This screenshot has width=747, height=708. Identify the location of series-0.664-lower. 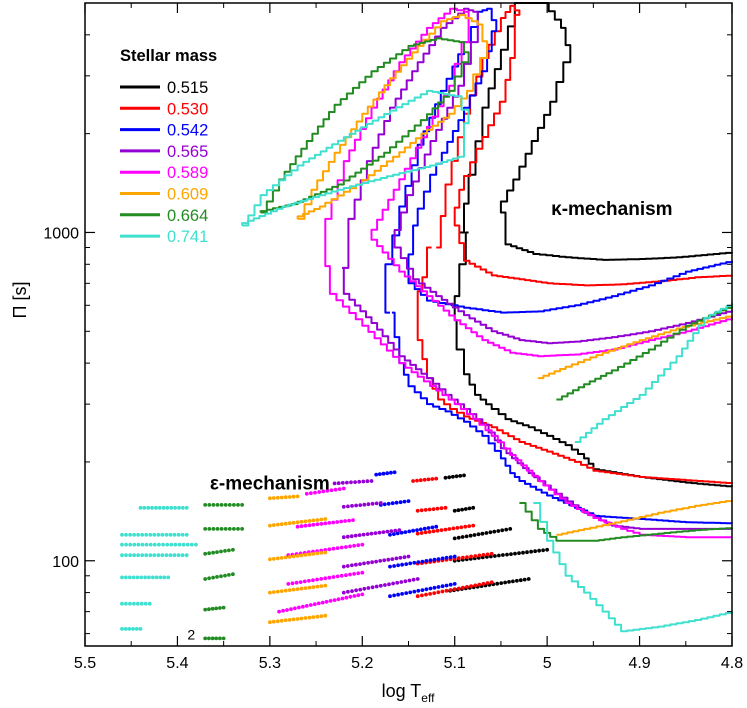
(626, 522).